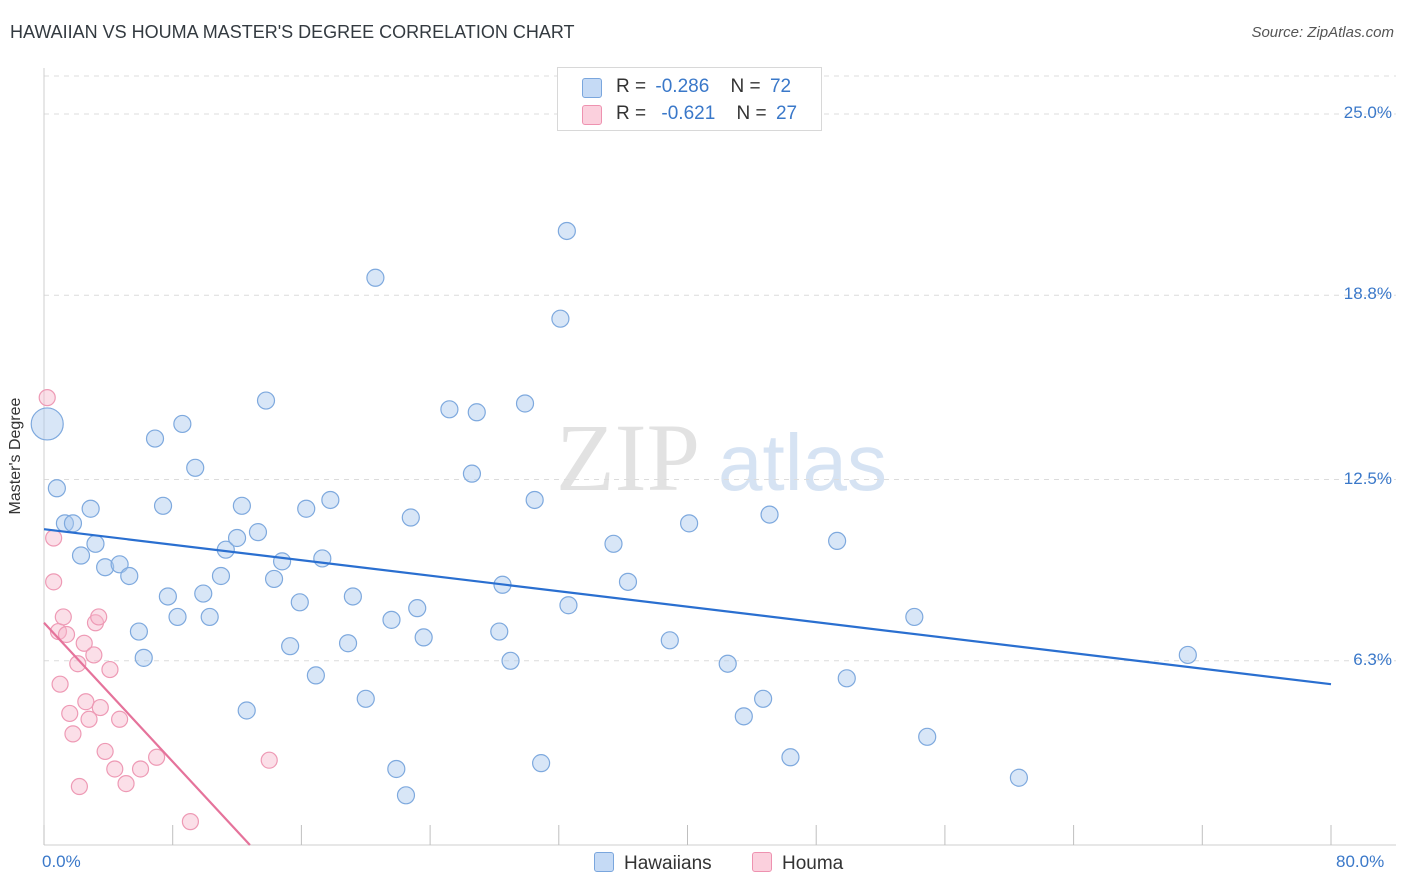 The width and height of the screenshot is (1406, 892). I want to click on legend-swatch-houma, so click(592, 115).